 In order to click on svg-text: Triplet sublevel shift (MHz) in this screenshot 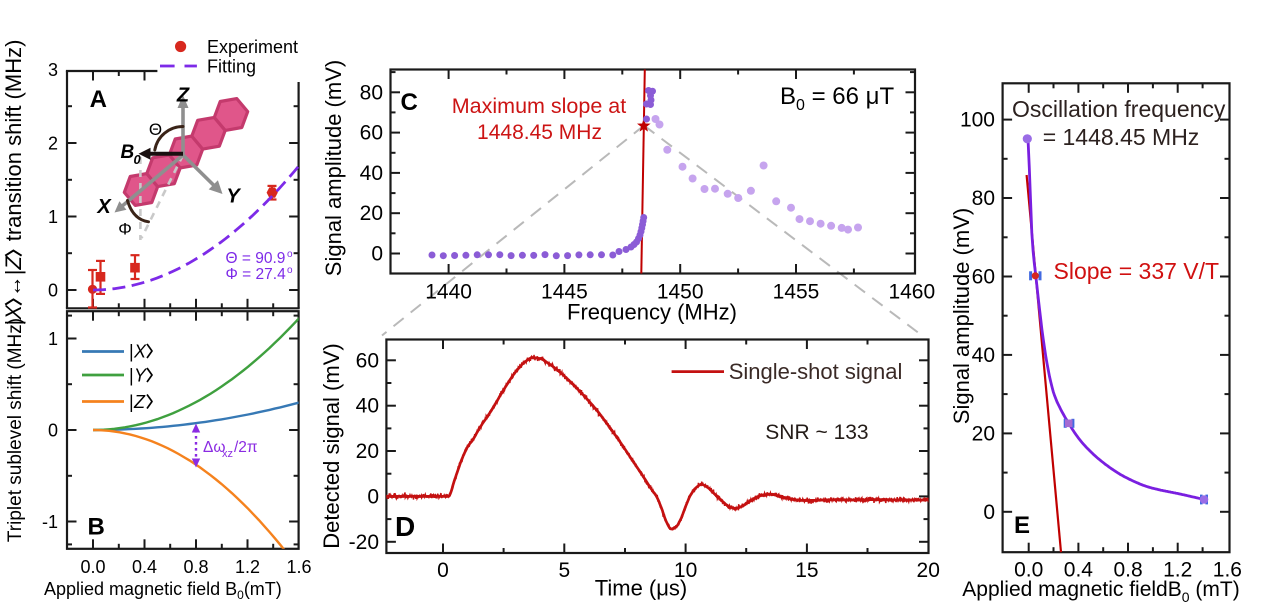, I will do `click(15, 430)`.